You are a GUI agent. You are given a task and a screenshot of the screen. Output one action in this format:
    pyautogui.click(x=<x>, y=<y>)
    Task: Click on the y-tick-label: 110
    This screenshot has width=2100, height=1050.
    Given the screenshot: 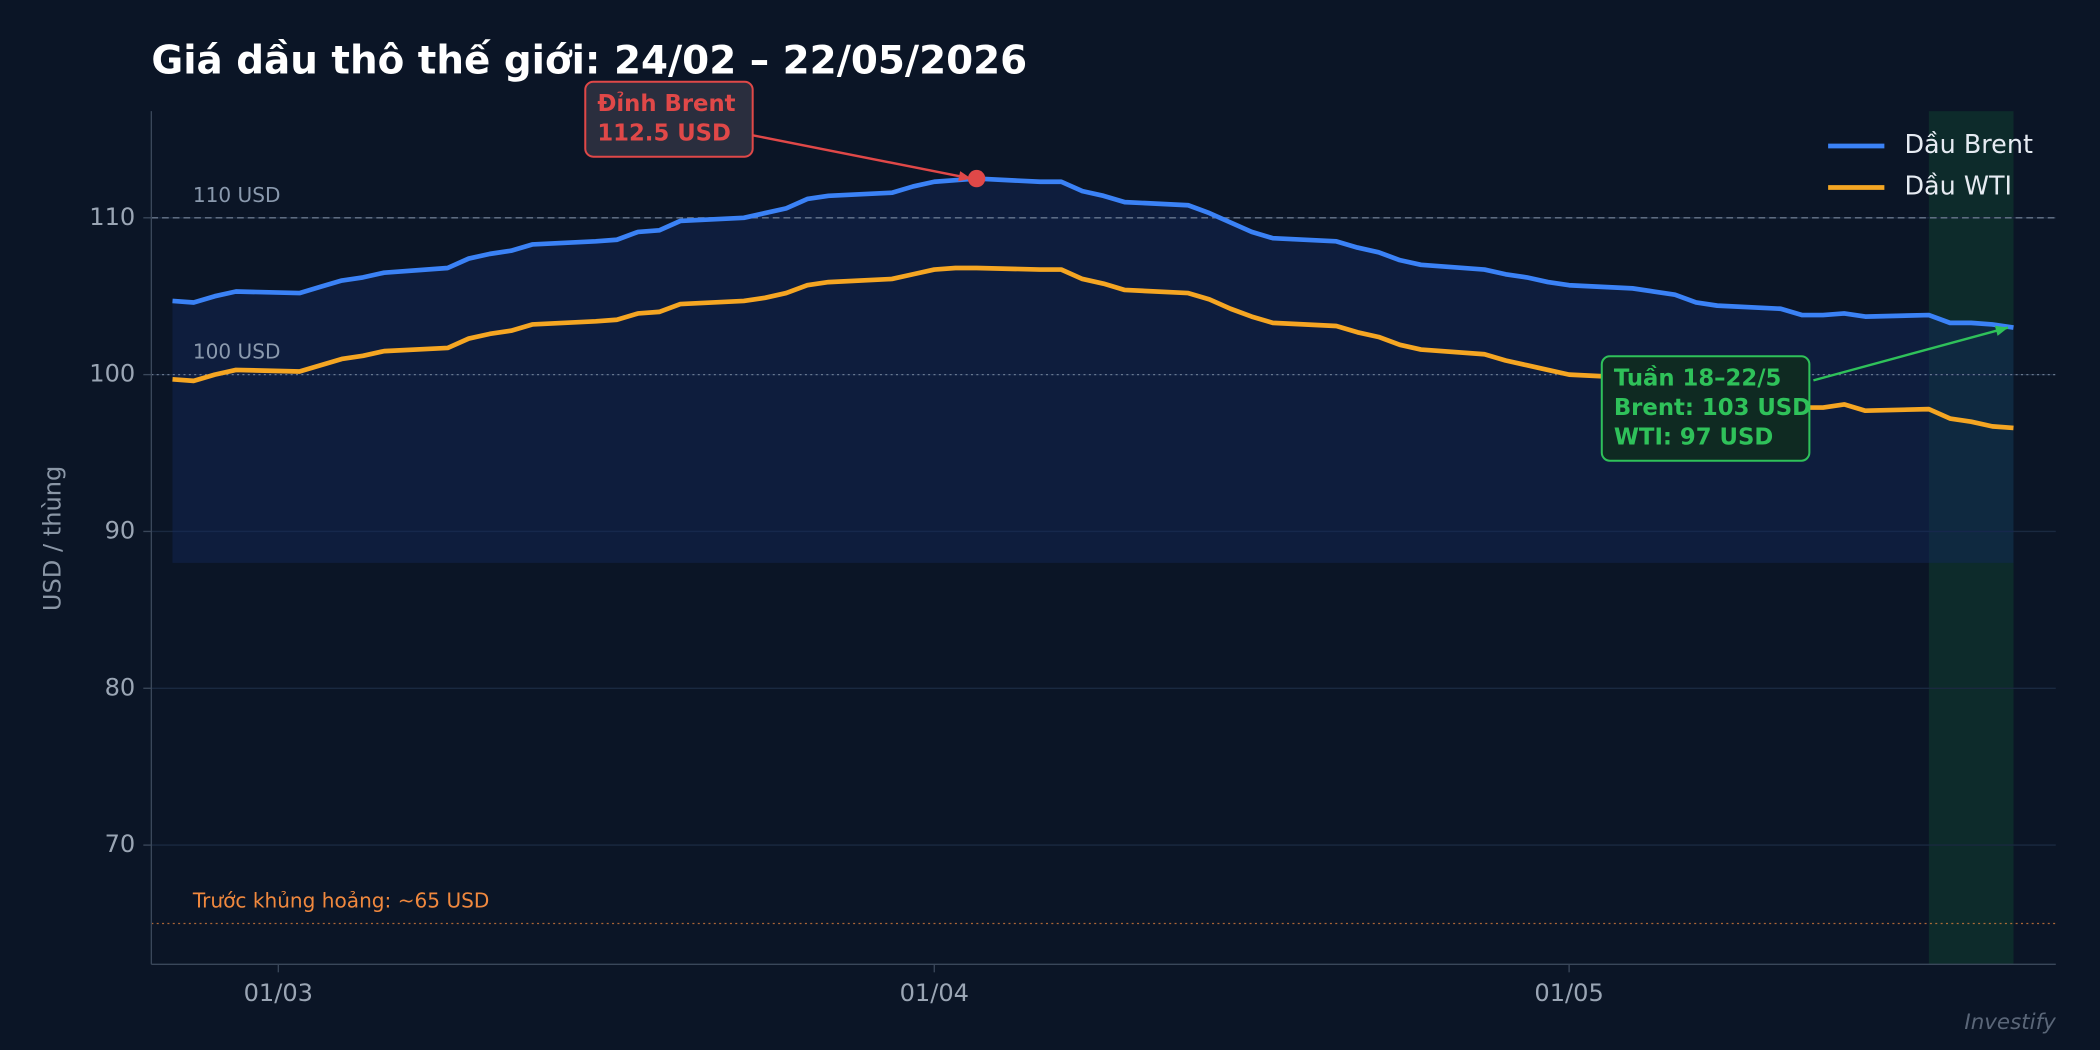 What is the action you would take?
    pyautogui.click(x=112, y=217)
    